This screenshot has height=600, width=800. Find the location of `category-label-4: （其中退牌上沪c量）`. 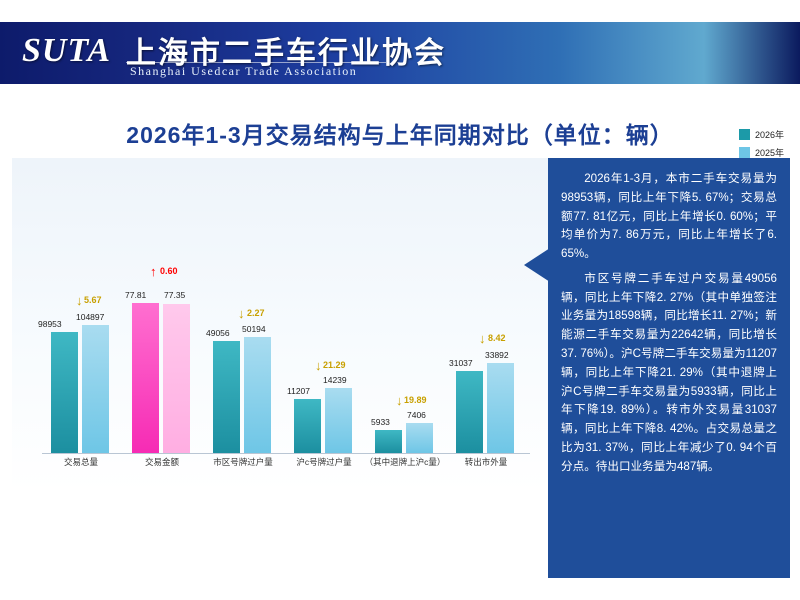

category-label-4: （其中退牌上沪c量） is located at coordinates (405, 462).